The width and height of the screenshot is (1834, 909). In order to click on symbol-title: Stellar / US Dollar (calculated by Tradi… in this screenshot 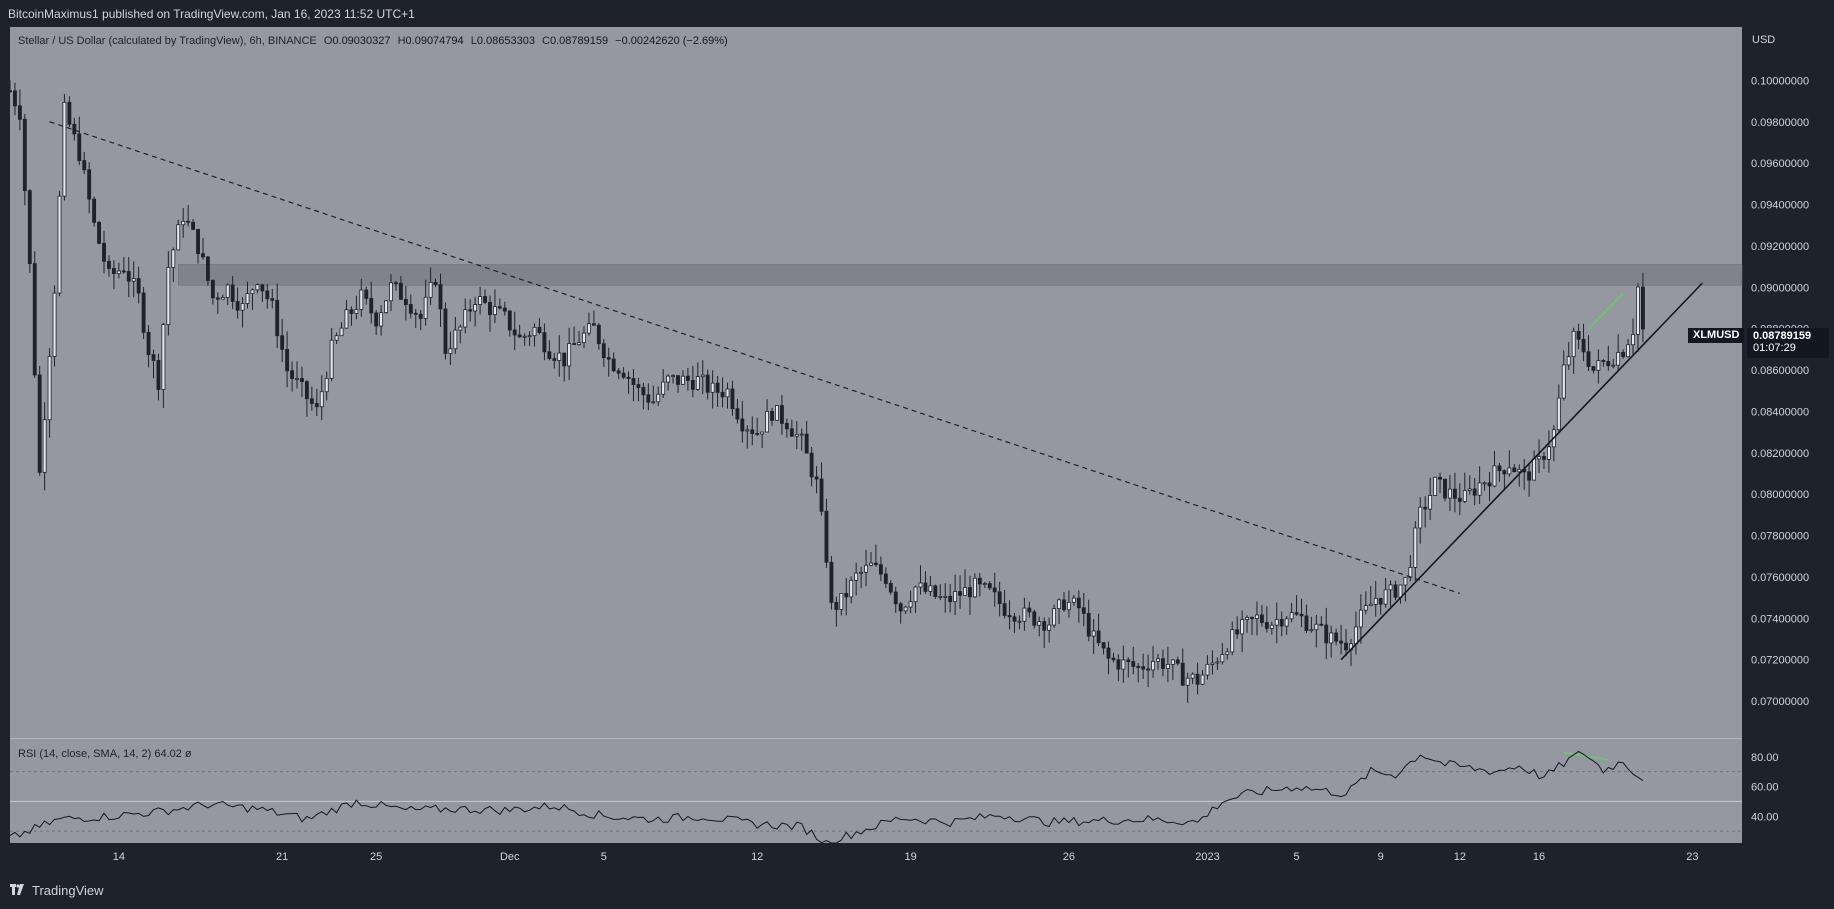, I will do `click(167, 41)`.